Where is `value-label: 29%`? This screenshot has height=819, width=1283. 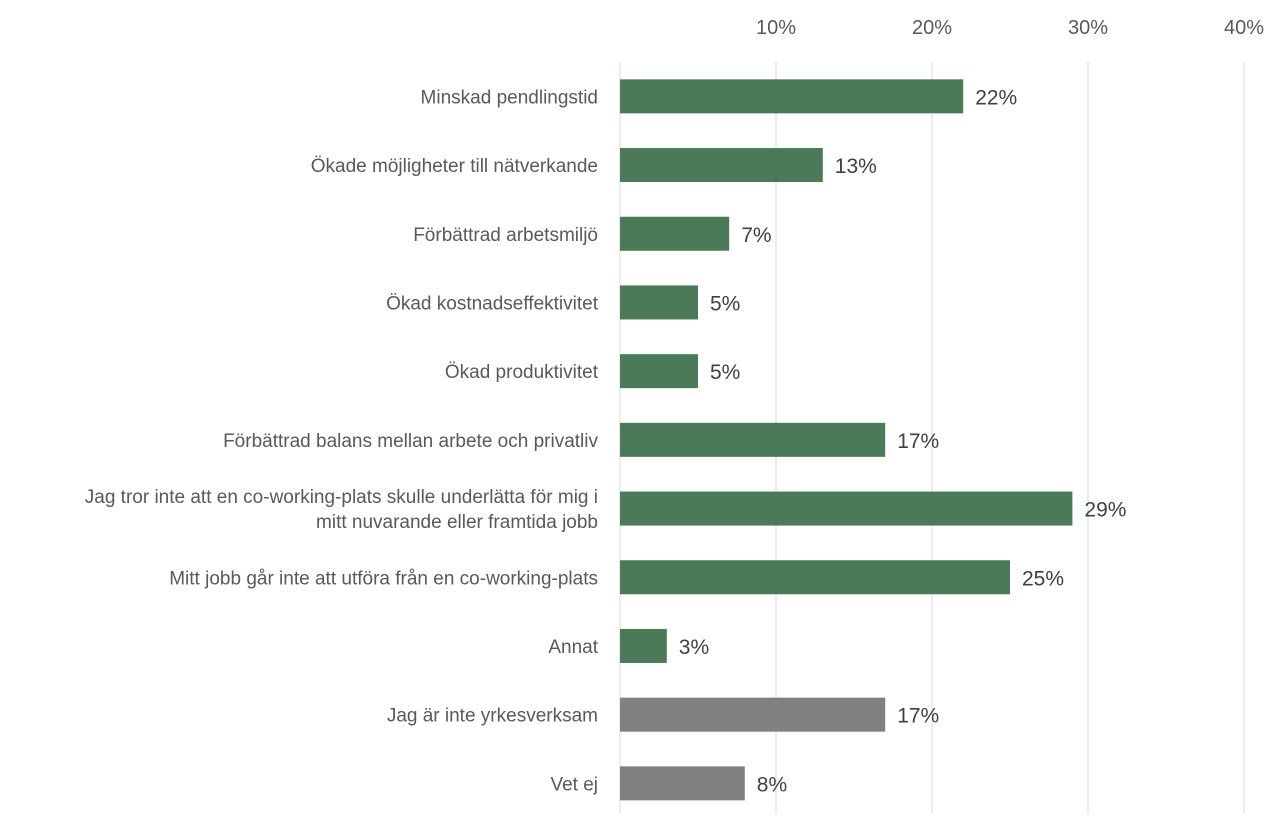
value-label: 29% is located at coordinates (1105, 510).